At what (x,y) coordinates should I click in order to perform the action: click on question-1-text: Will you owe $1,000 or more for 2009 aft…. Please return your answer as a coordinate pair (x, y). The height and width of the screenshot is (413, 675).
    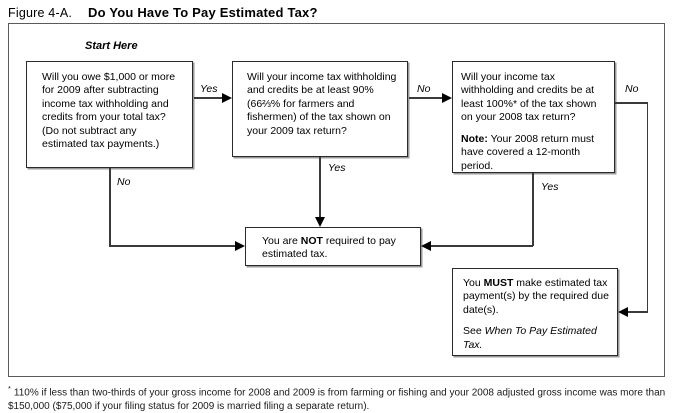
    Looking at the image, I should click on (109, 111).